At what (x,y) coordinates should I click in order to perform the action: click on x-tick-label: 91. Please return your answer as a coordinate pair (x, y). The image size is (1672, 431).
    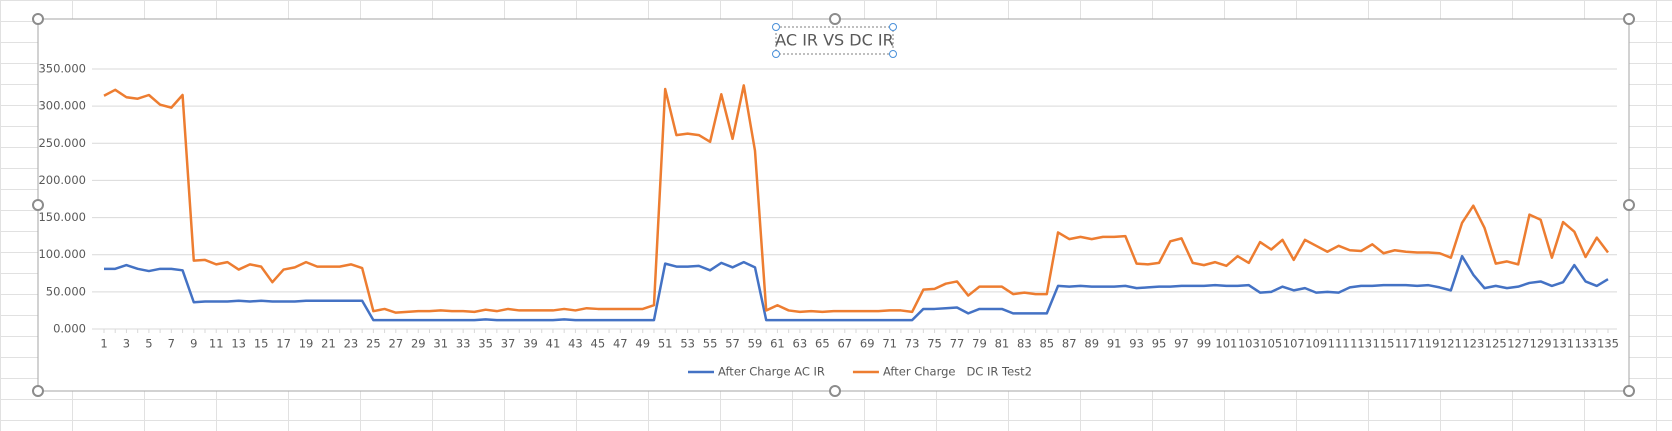
    Looking at the image, I should click on (1114, 344).